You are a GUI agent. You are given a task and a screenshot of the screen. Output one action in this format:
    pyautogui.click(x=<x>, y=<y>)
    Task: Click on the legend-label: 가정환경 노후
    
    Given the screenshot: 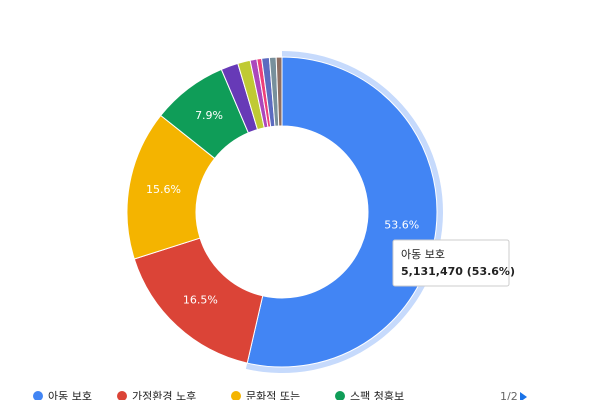 What is the action you would take?
    pyautogui.click(x=164, y=395)
    